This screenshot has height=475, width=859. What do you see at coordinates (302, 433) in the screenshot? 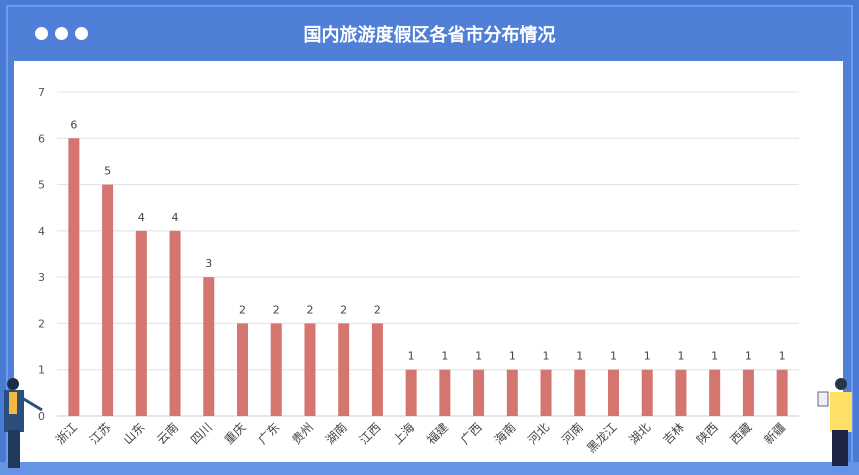
I see `x-tick-label: 贵州` at bounding box center [302, 433].